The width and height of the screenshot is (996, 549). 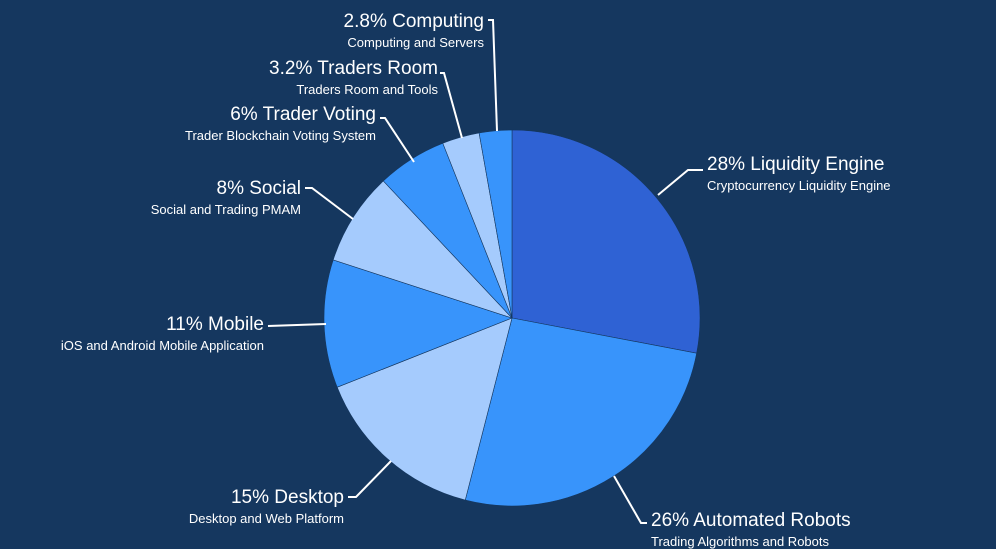 What do you see at coordinates (451, 105) in the screenshot?
I see `leader-line-traders-room` at bounding box center [451, 105].